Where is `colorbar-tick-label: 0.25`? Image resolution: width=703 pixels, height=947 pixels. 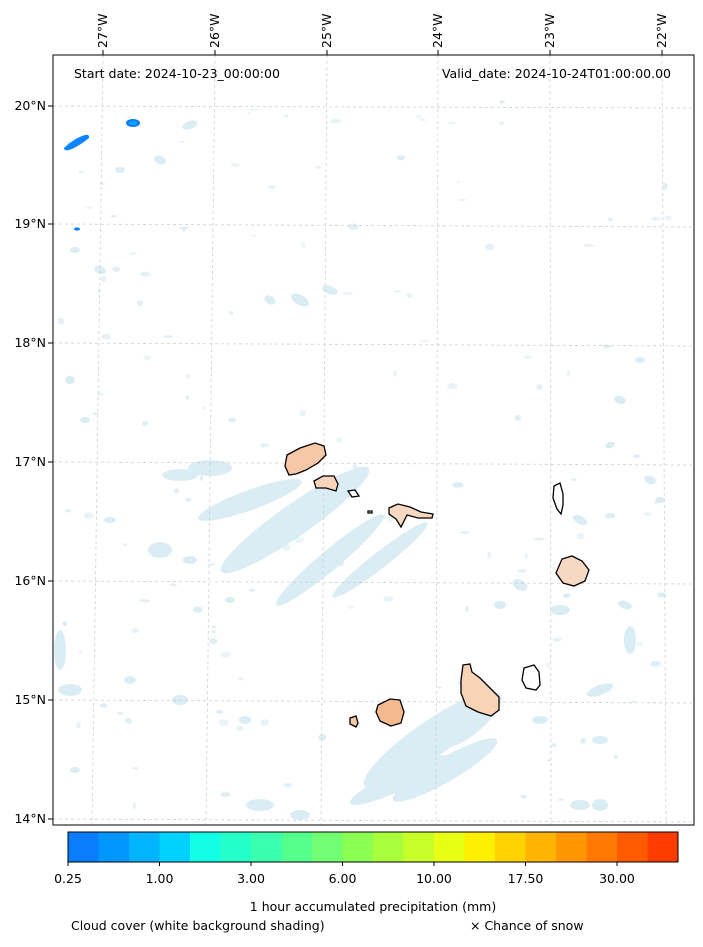 colorbar-tick-label: 0.25 is located at coordinates (68, 878).